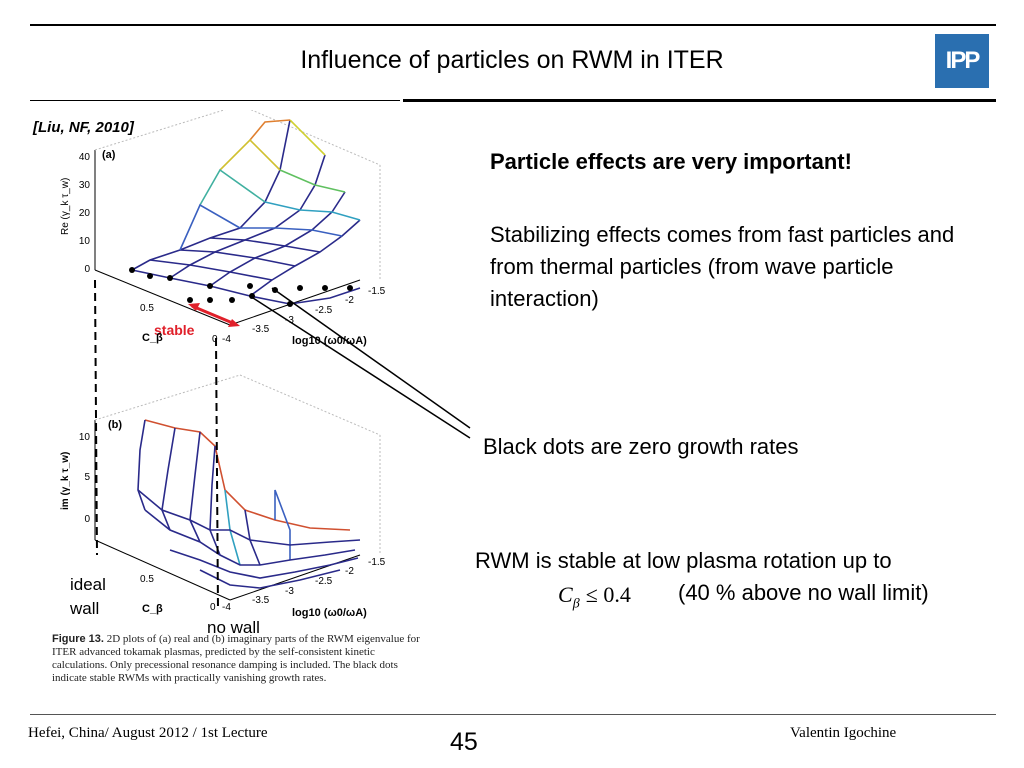  Describe the element at coordinates (85, 437) in the screenshot. I see `panel-b-ztick: 10` at that location.